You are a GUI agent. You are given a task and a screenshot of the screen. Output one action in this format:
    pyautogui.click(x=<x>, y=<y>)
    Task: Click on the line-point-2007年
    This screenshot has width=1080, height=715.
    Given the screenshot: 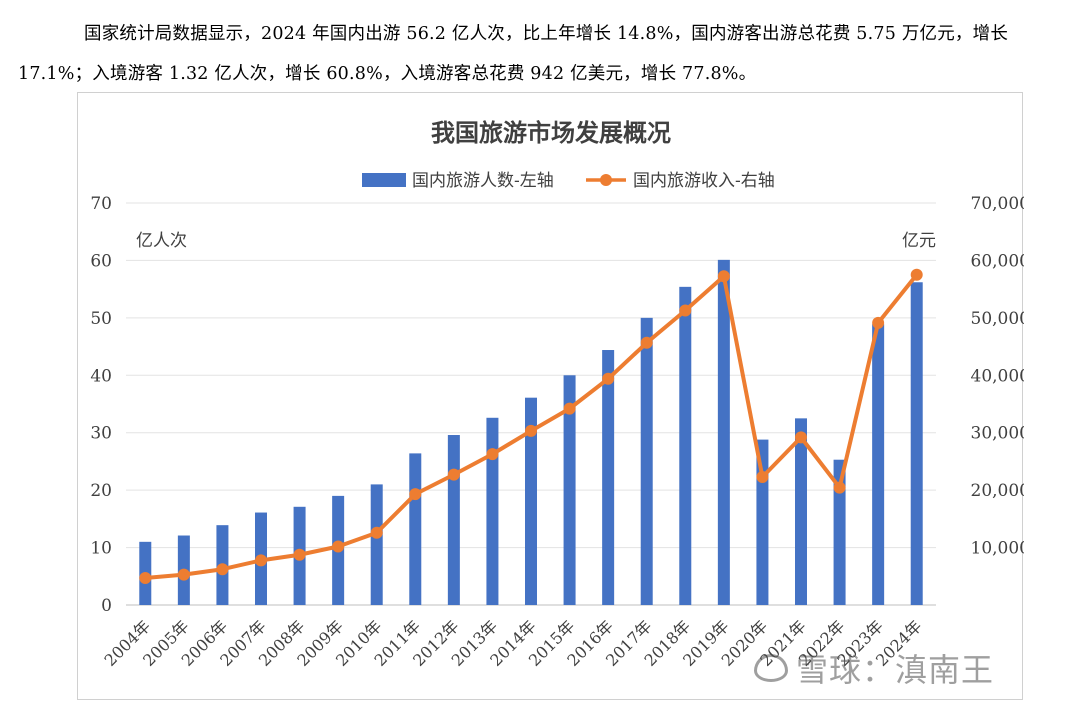 What is the action you would take?
    pyautogui.click(x=261, y=560)
    